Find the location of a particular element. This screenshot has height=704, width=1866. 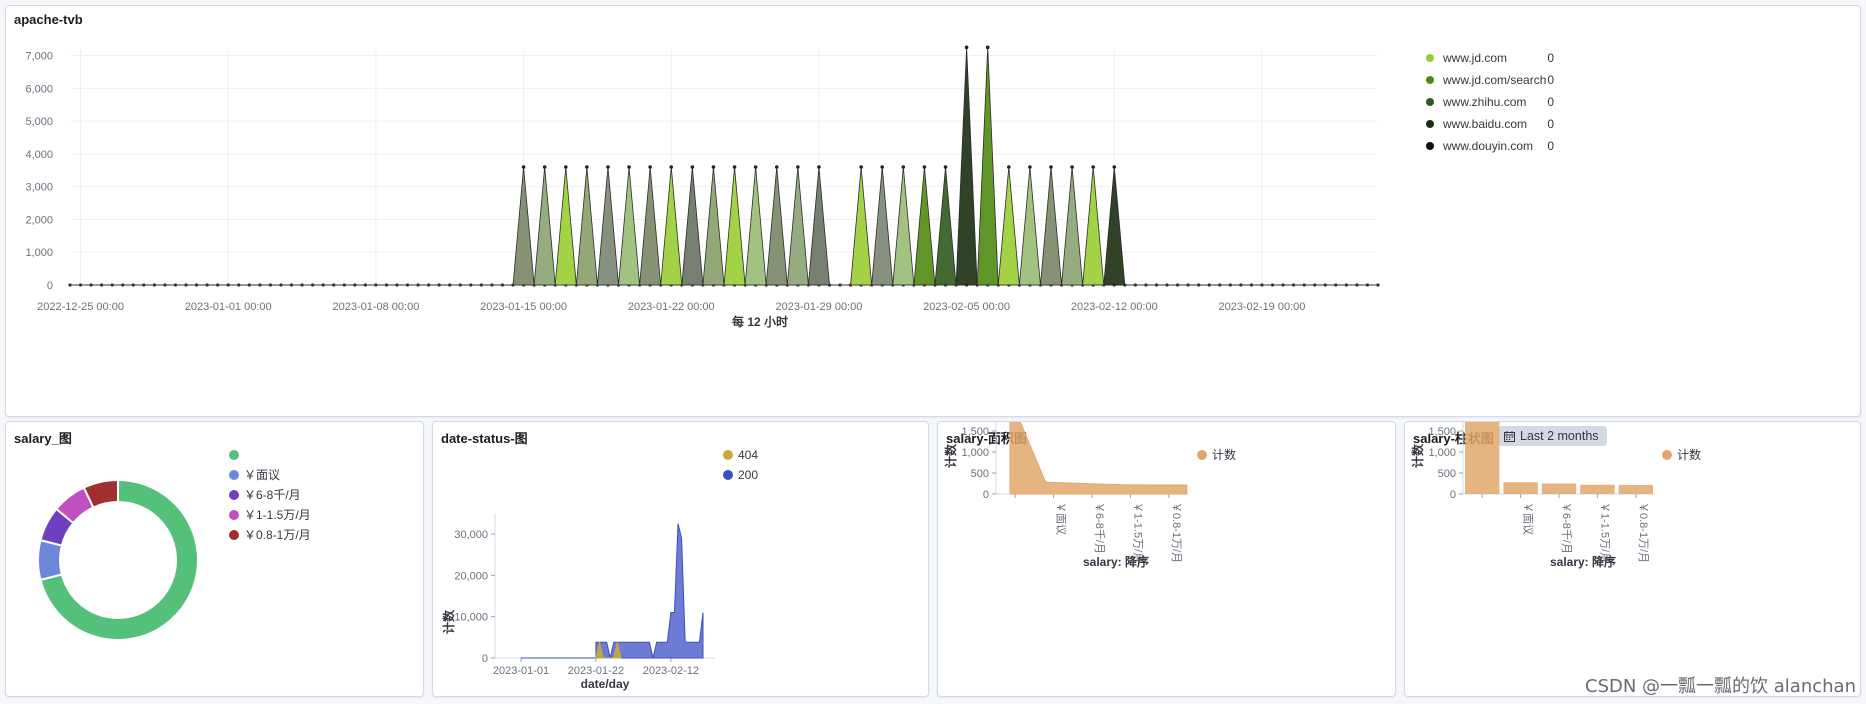

x-tick-label: 2023-01-08 00:00 is located at coordinates (375, 307).